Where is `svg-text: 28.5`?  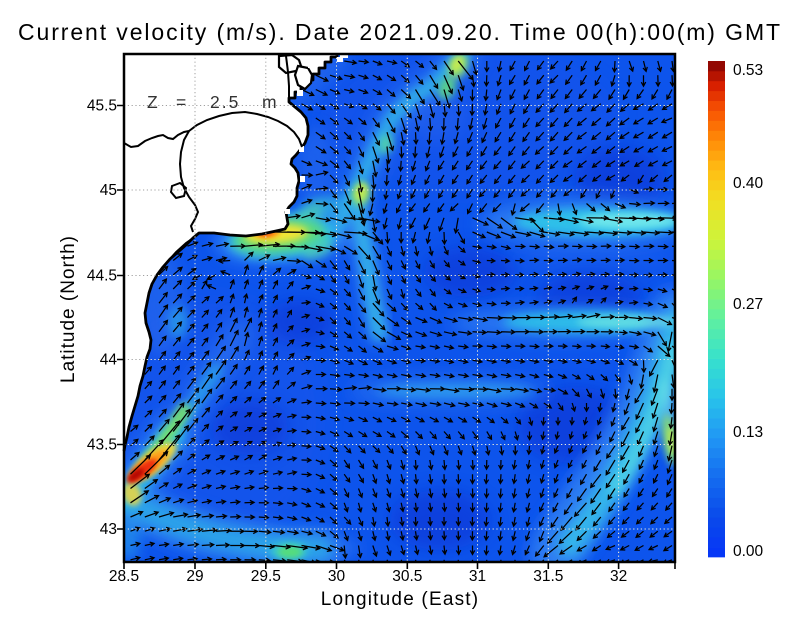 svg-text: 28.5 is located at coordinates (124, 576).